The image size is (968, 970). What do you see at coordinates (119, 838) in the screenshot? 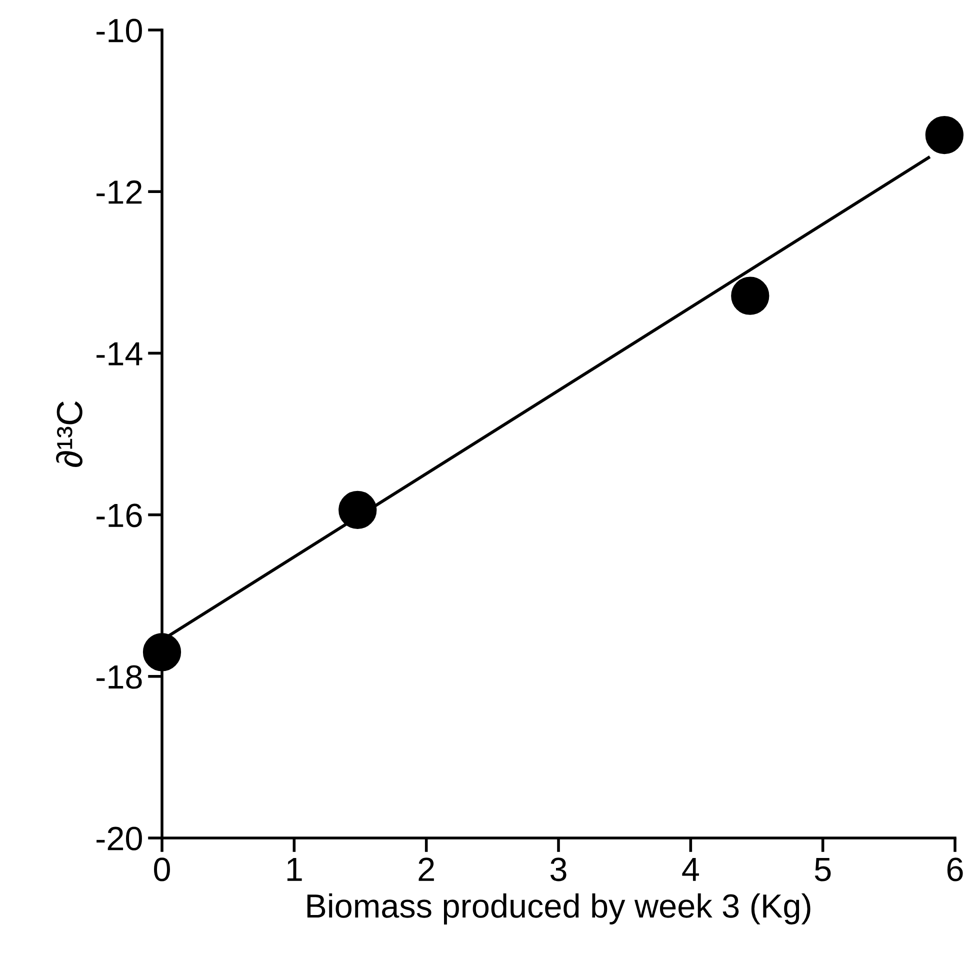
I see `y-tick-label: -20` at bounding box center [119, 838].